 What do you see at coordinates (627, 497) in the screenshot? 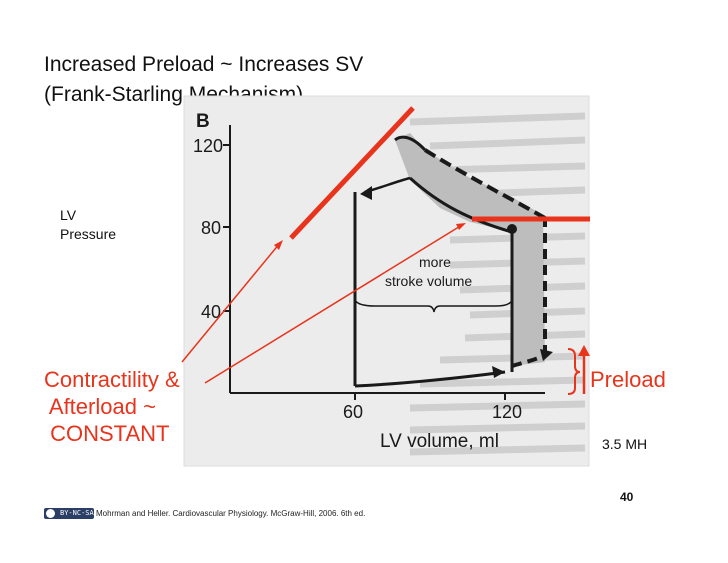
I see `page-number: 40` at bounding box center [627, 497].